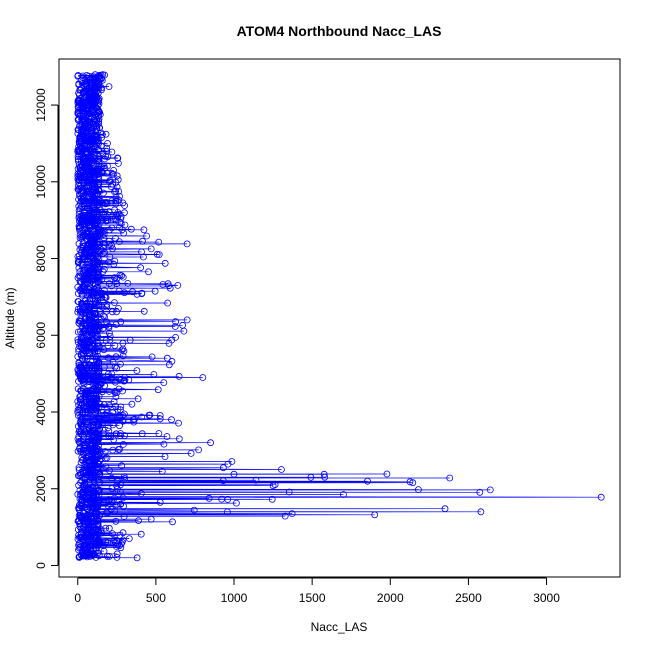 This screenshot has width=650, height=650. Describe the element at coordinates (41, 411) in the screenshot. I see `y-tick-label: 4000` at that location.